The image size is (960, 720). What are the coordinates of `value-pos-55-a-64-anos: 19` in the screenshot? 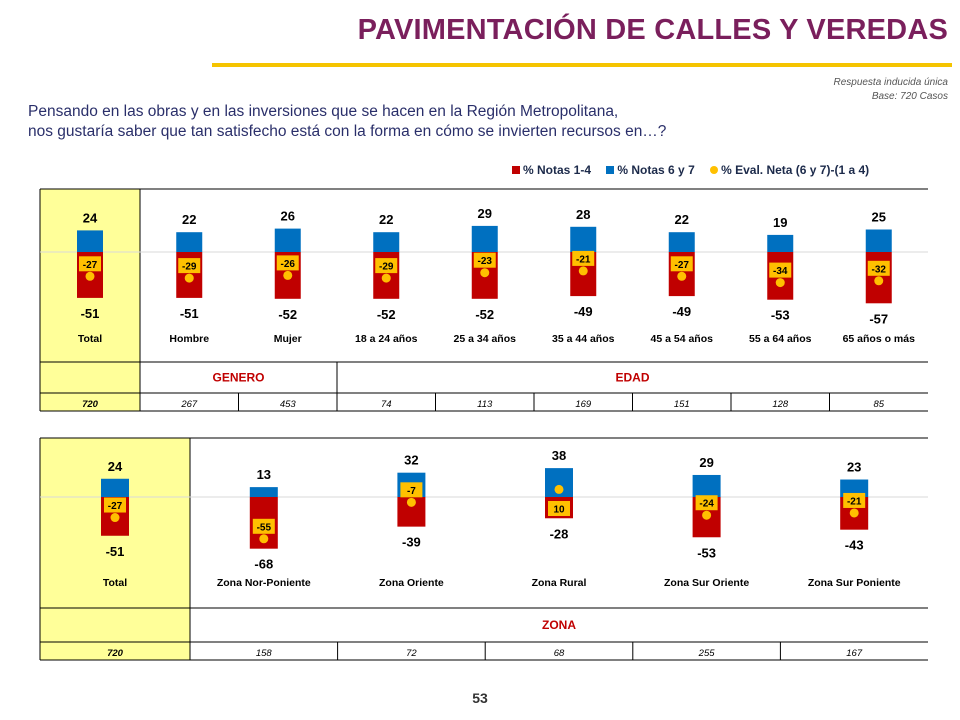 It's located at (780, 222).